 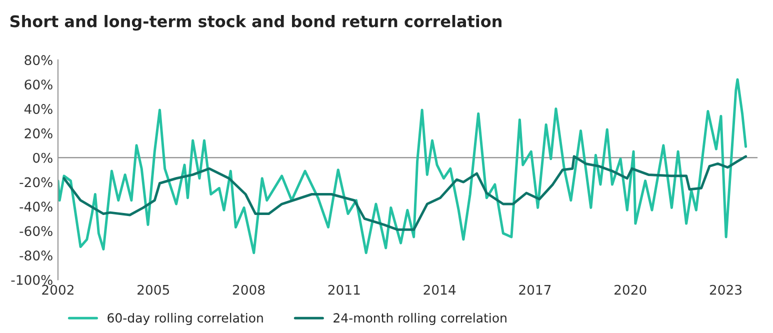 I want to click on y-tick-label: 40%, so click(x=38, y=109).